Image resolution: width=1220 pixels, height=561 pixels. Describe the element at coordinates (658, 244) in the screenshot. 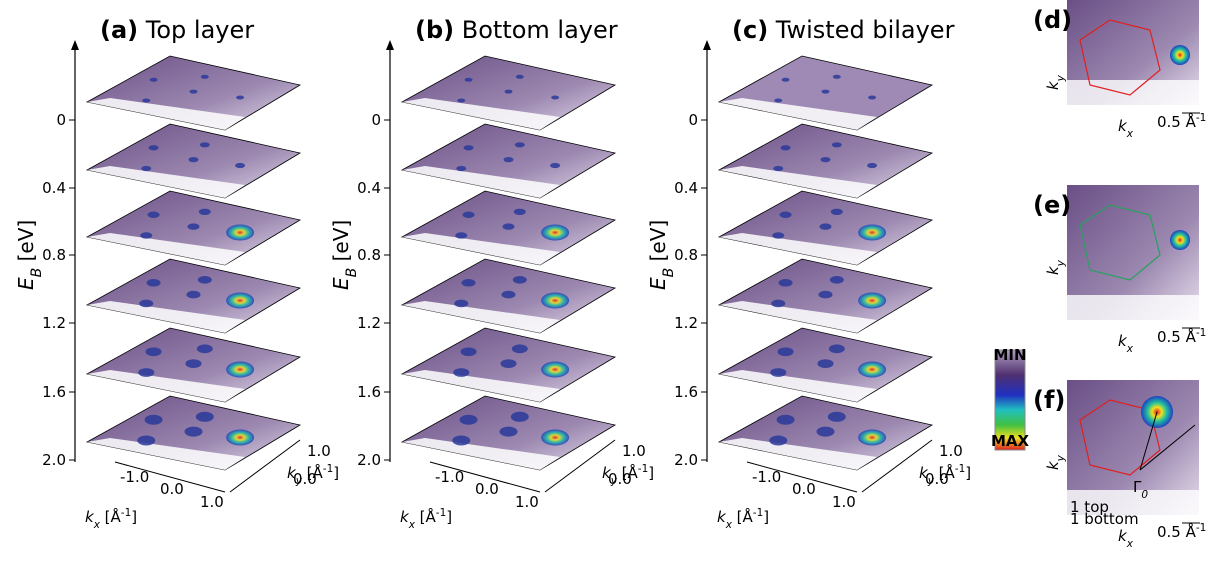

I see `label-part: [eV]` at that location.